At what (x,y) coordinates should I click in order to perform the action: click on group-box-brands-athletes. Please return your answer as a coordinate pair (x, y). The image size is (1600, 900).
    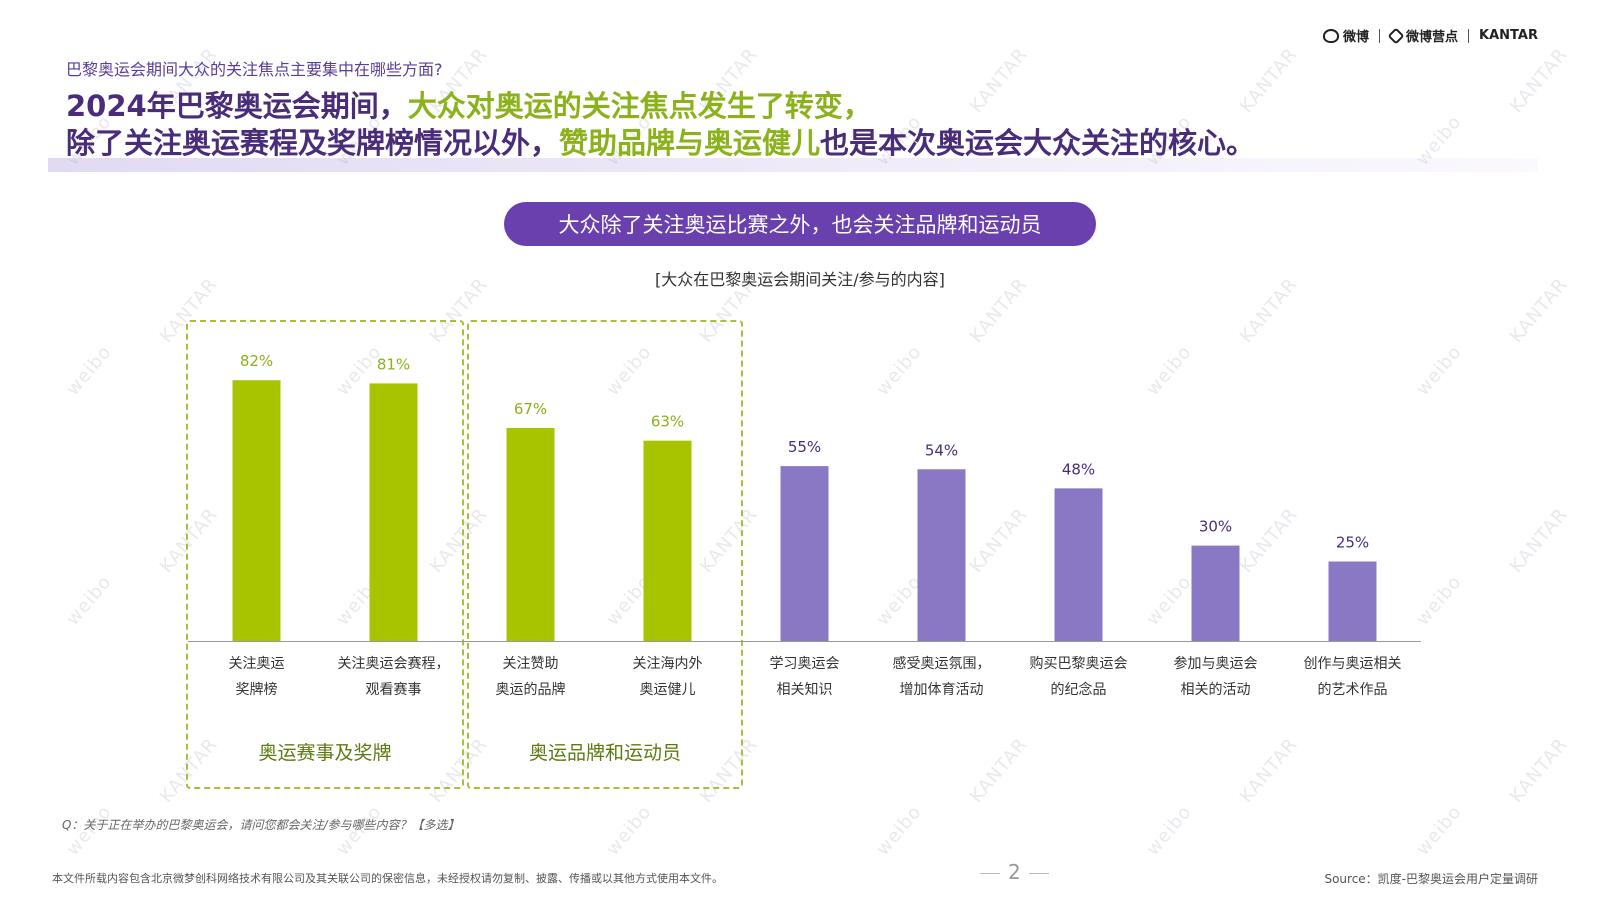
    Looking at the image, I should click on (605, 554).